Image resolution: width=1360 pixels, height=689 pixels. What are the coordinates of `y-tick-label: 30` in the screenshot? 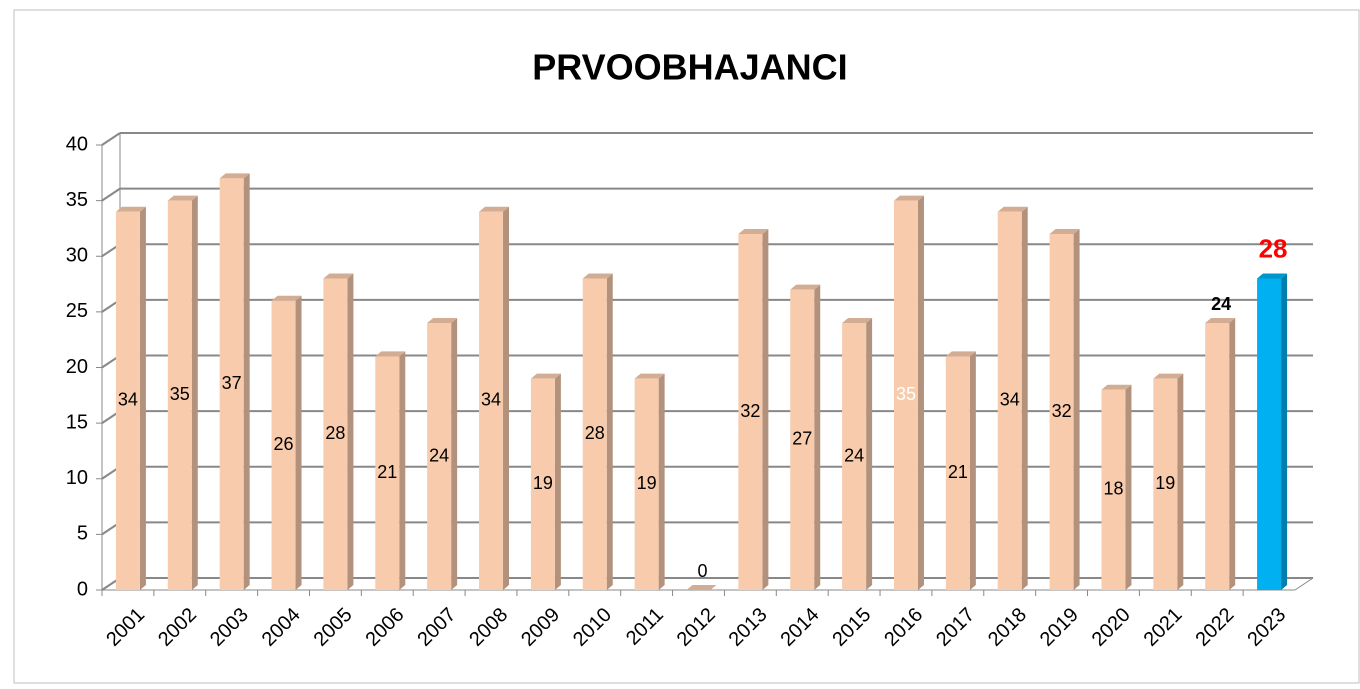 It's located at (77, 256).